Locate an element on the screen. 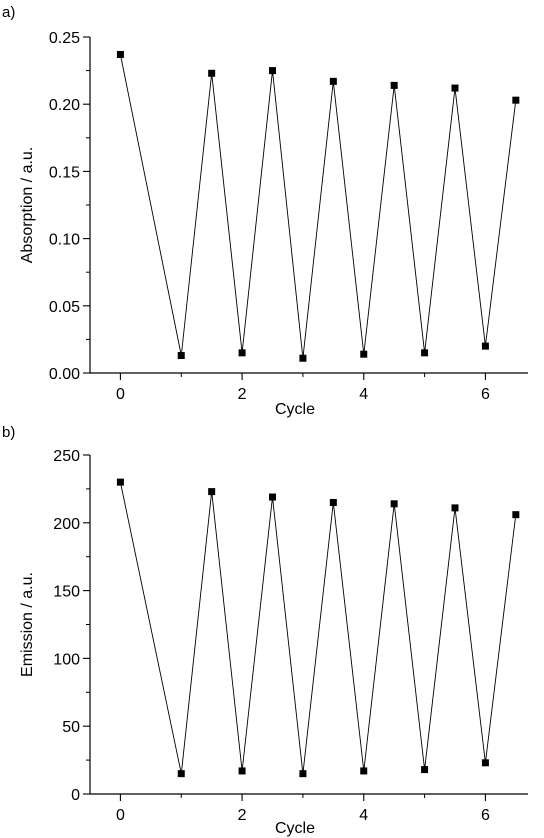 The image size is (544, 838). y-tick-label: 200 is located at coordinates (66, 524).